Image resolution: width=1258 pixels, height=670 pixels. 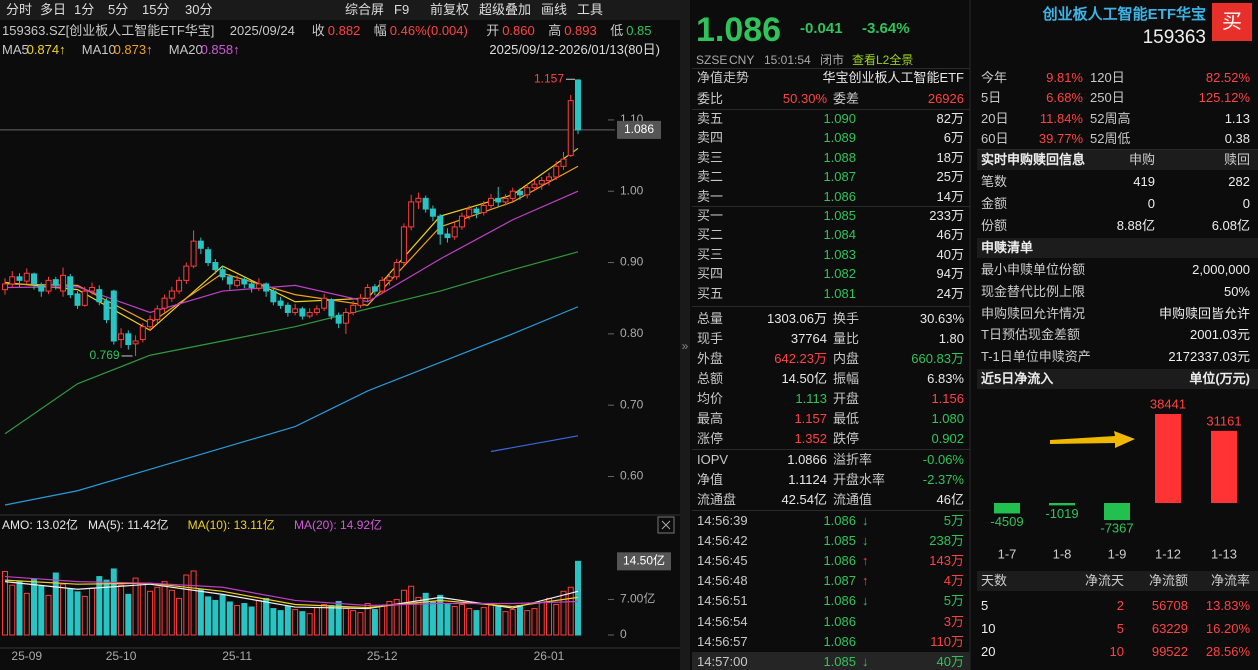 I want to click on trade-direction: ↑, so click(x=865, y=561).